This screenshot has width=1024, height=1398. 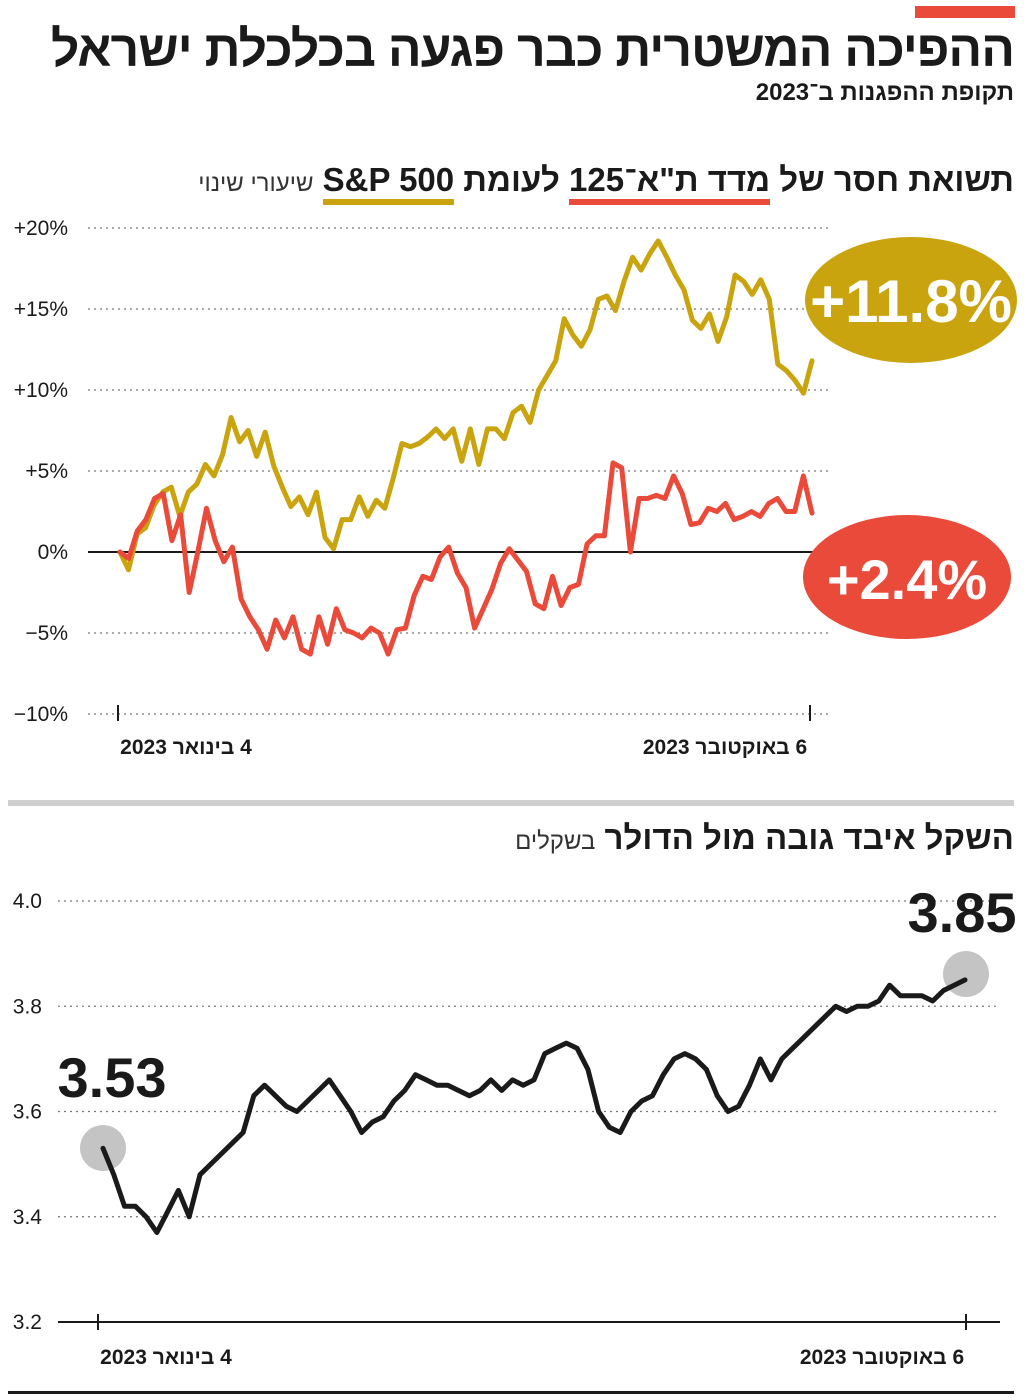 What do you see at coordinates (882, 1357) in the screenshot?
I see `chart2-x-end-label: 6 באוקטובר 2023` at bounding box center [882, 1357].